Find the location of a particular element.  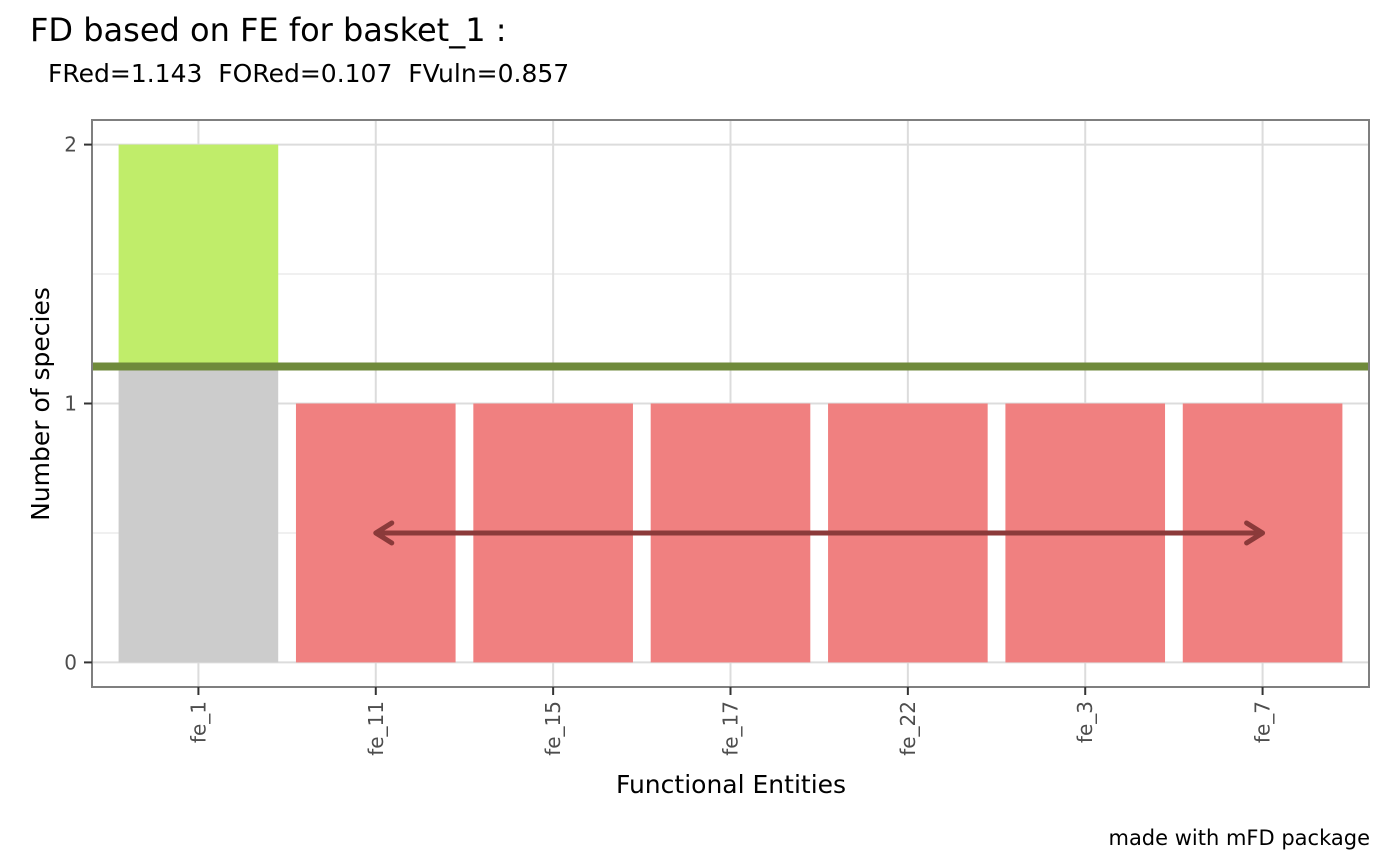

x-tick-label: fe_11 is located at coordinates (376, 728).